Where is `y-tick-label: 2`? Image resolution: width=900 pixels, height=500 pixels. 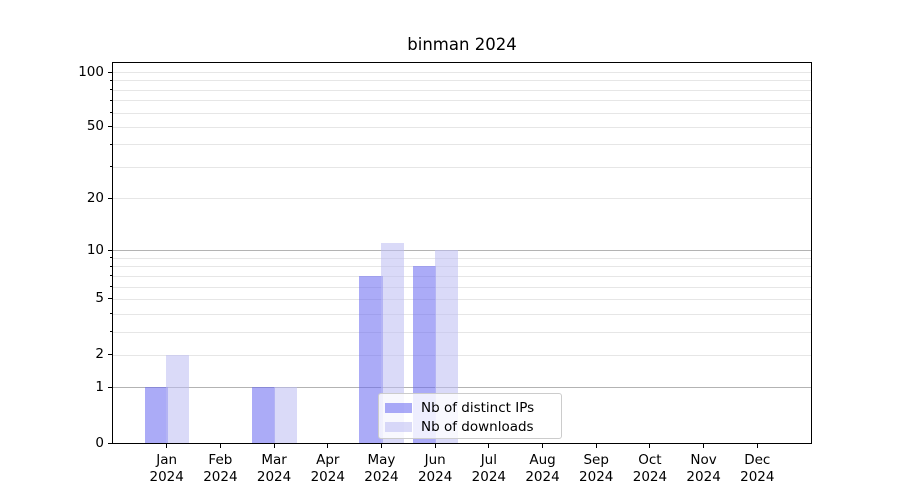 y-tick-label: 2 is located at coordinates (99, 354).